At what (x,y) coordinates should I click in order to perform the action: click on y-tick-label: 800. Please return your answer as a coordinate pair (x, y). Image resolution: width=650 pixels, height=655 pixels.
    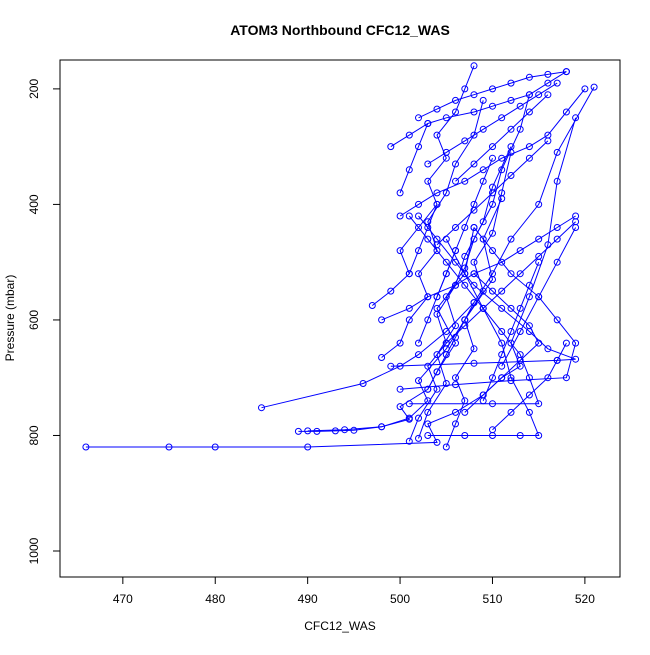
    Looking at the image, I should click on (34, 435).